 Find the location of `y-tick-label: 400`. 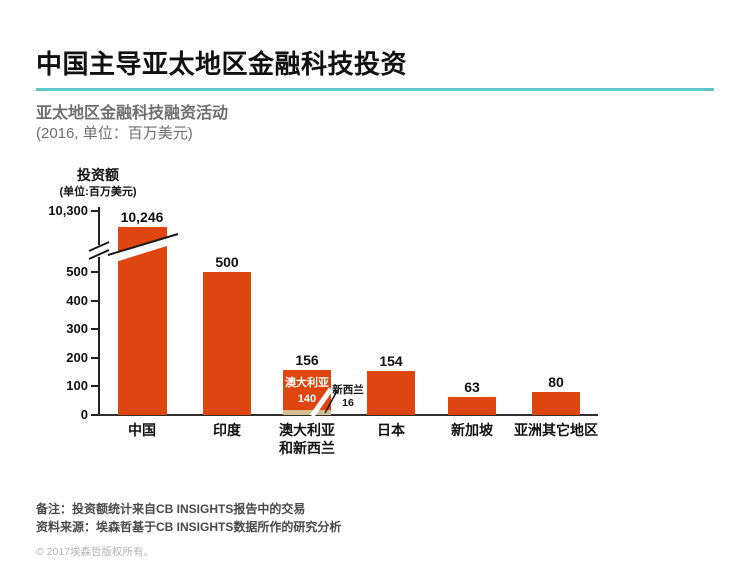

y-tick-label: 400 is located at coordinates (77, 300).